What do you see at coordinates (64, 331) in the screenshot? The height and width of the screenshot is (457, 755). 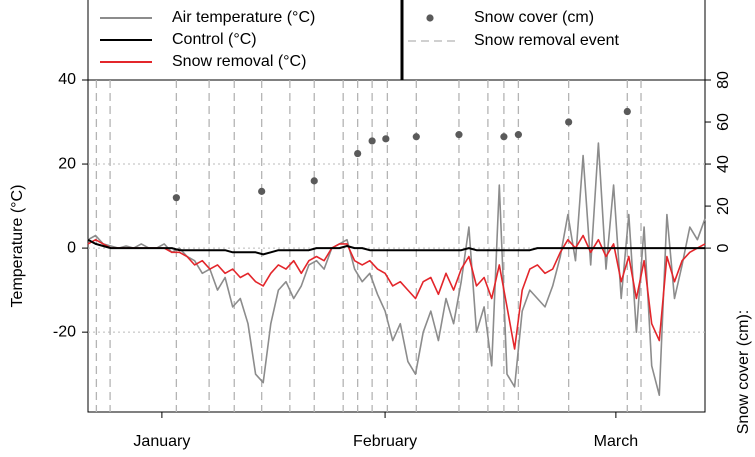 I see `y-tick-label: -20` at bounding box center [64, 331].